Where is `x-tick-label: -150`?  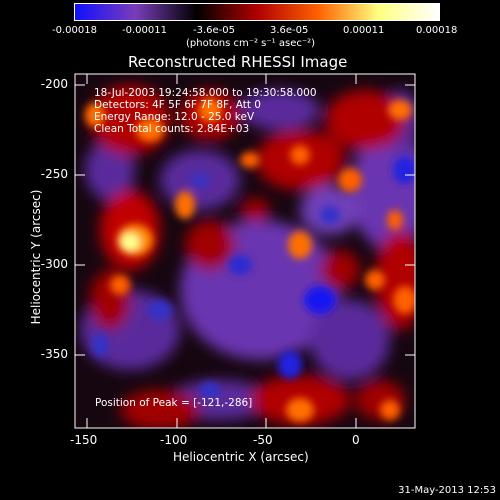 x-tick-label: -150 is located at coordinates (84, 440).